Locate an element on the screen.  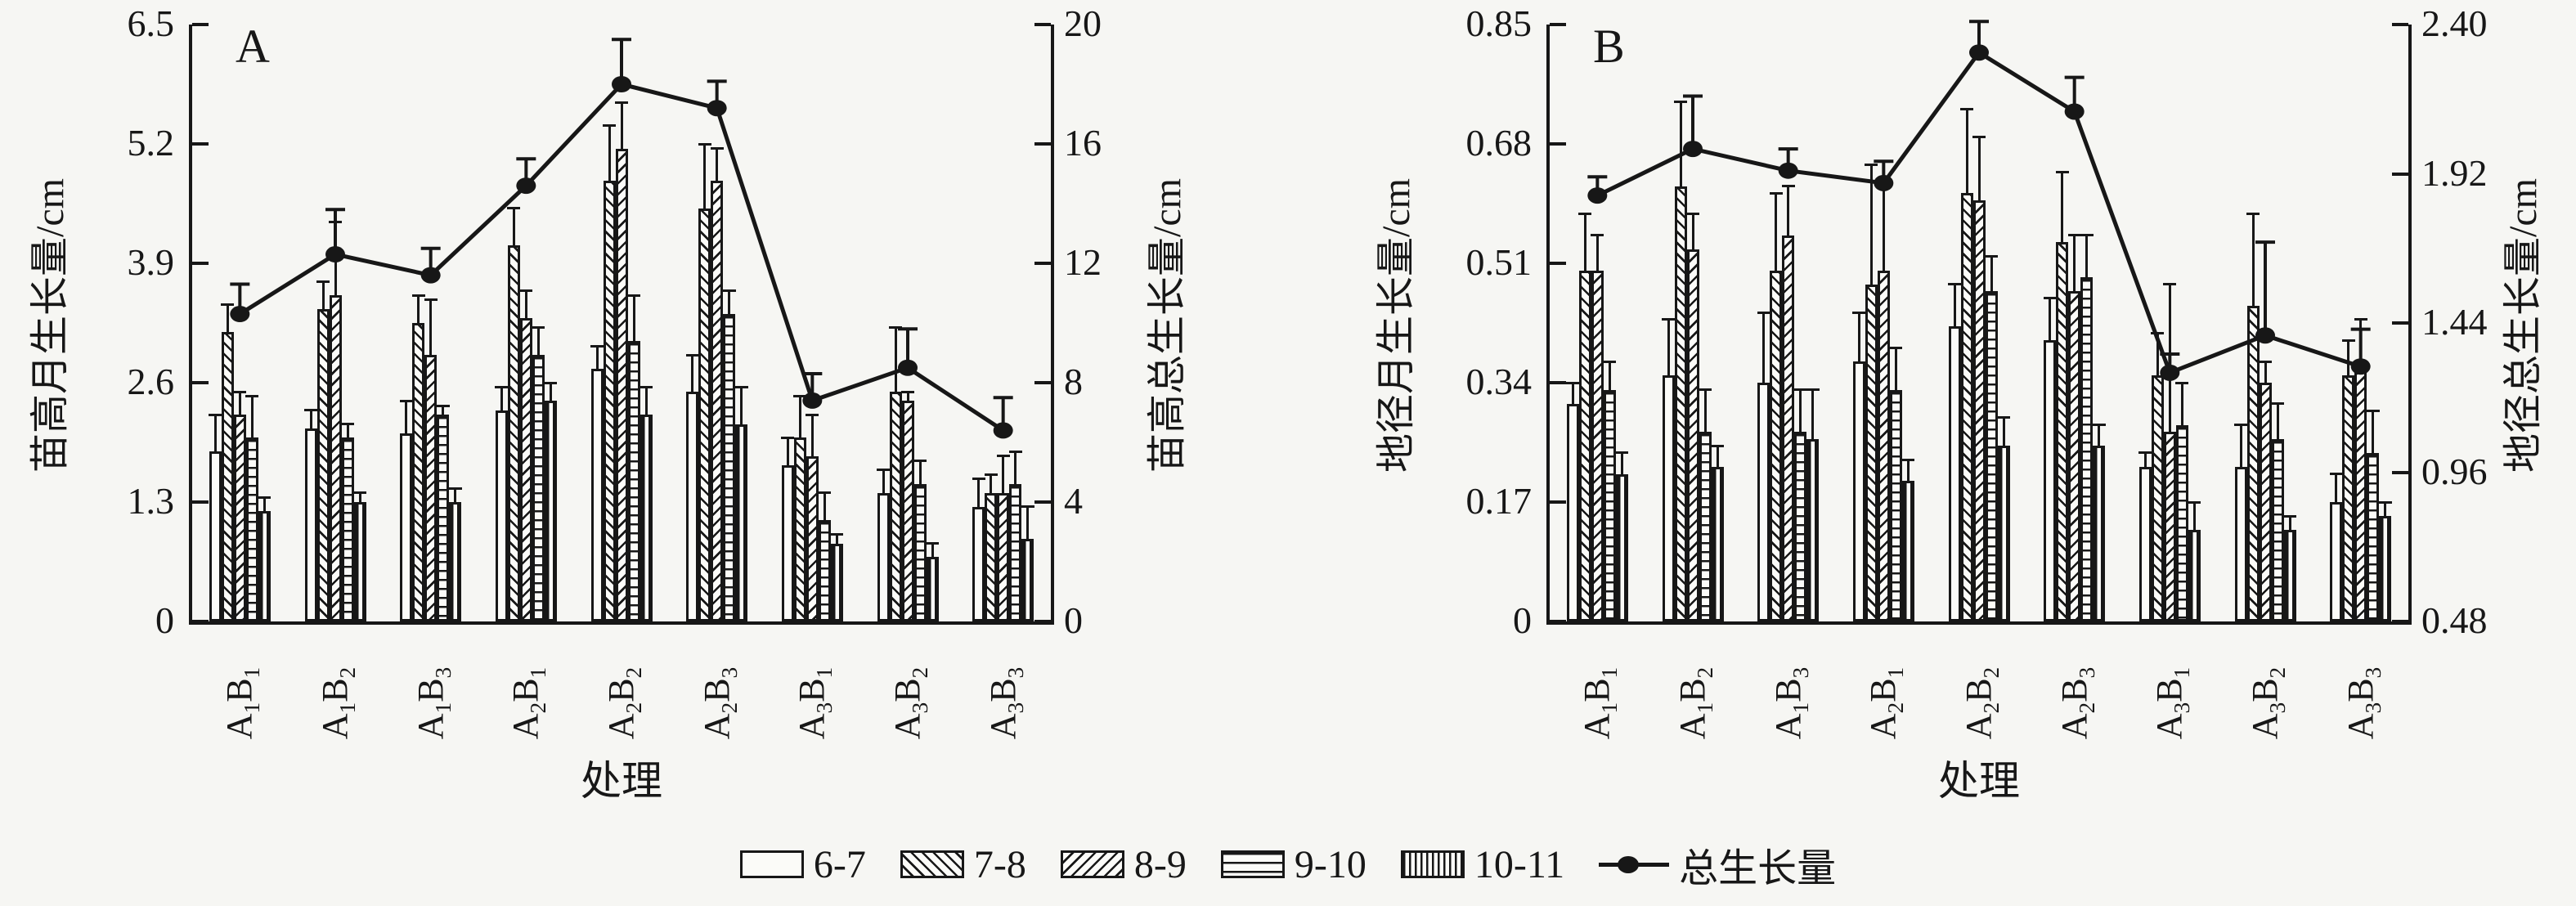
category-label-A2B2: A2B2 is located at coordinates (1982, 703).